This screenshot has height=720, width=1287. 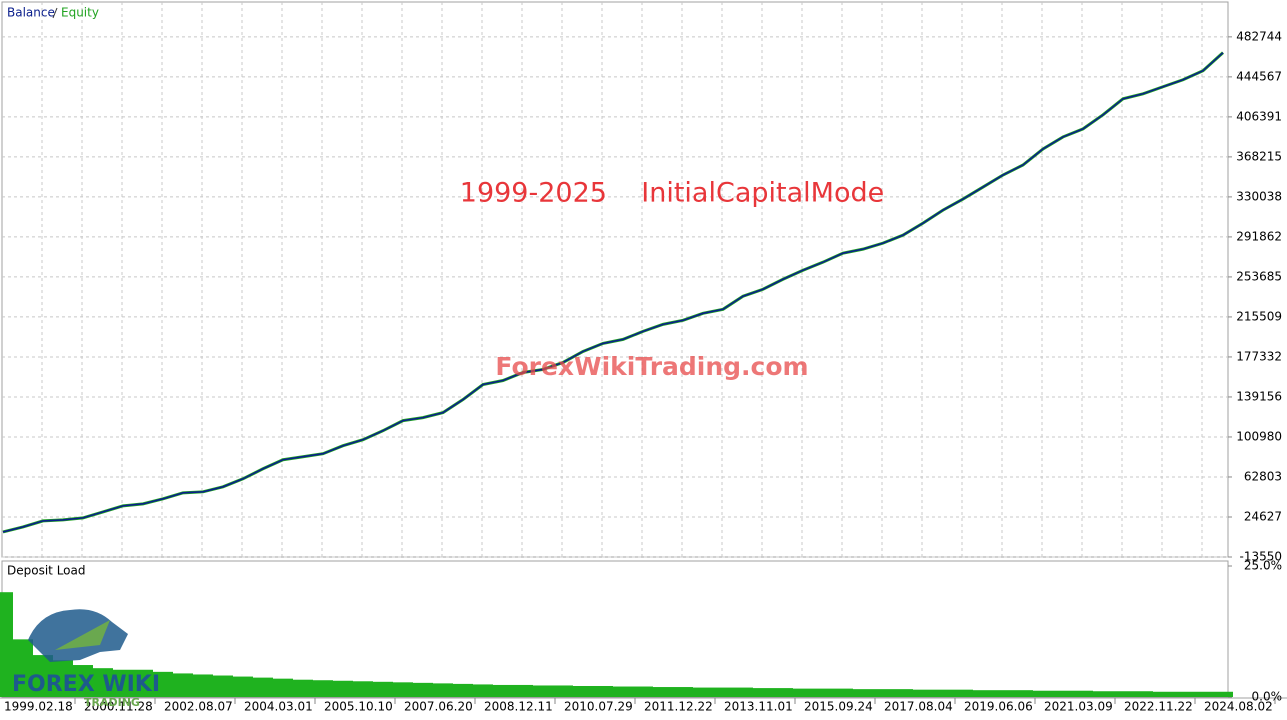 I want to click on legend-separator, so click(x=55, y=13).